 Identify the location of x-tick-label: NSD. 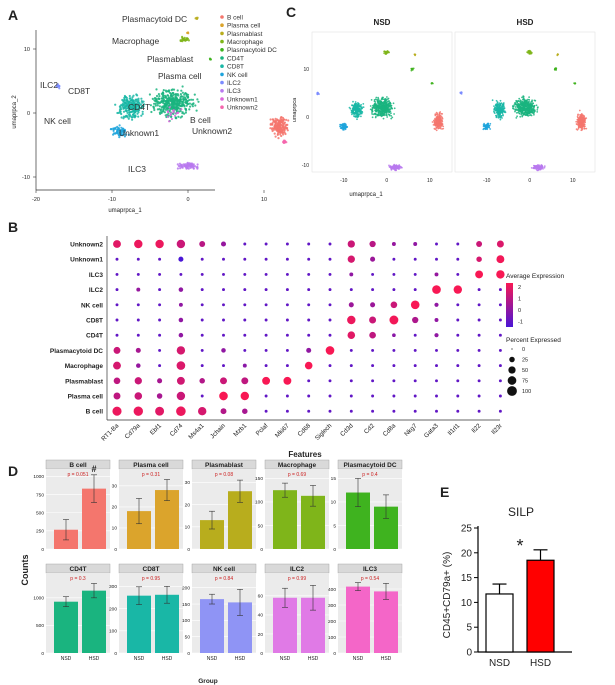
(212, 659).